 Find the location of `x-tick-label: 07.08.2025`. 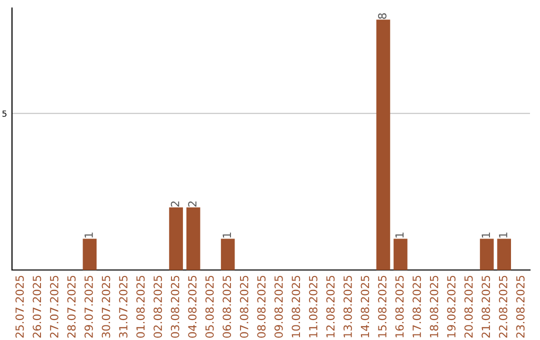

x-tick-label: 07.08.2025 is located at coordinates (244, 307).